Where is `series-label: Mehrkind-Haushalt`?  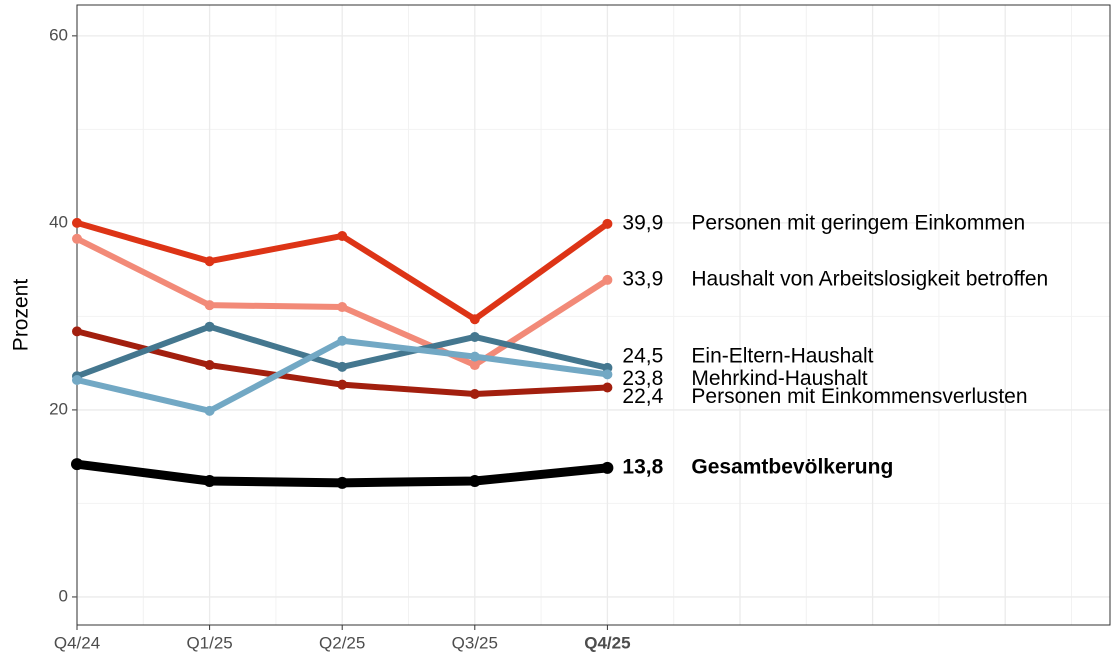 series-label: Mehrkind-Haushalt is located at coordinates (779, 378).